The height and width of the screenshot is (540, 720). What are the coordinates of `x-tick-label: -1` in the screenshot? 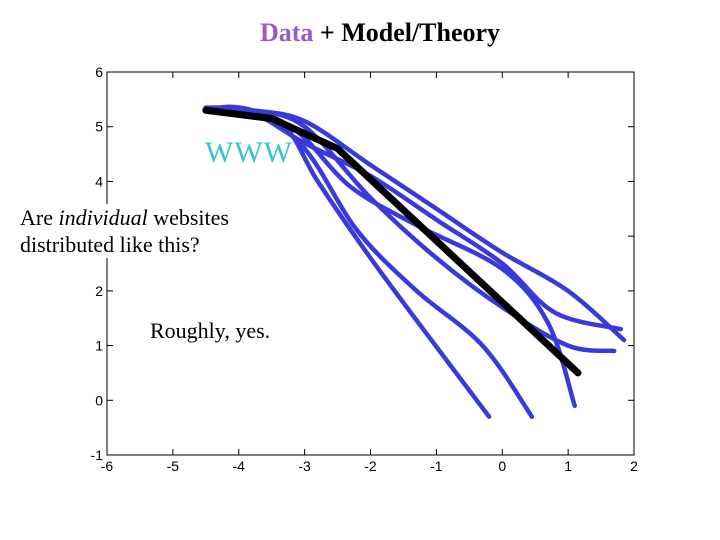 It's located at (436, 466).